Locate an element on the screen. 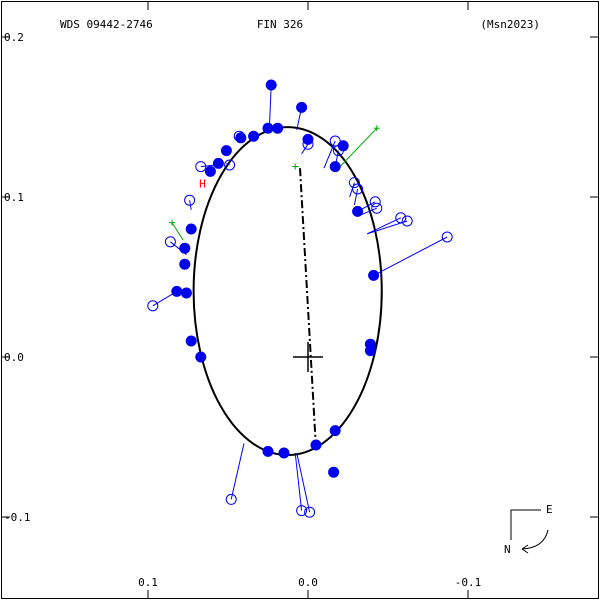  line-of-nodes is located at coordinates (308, 308).